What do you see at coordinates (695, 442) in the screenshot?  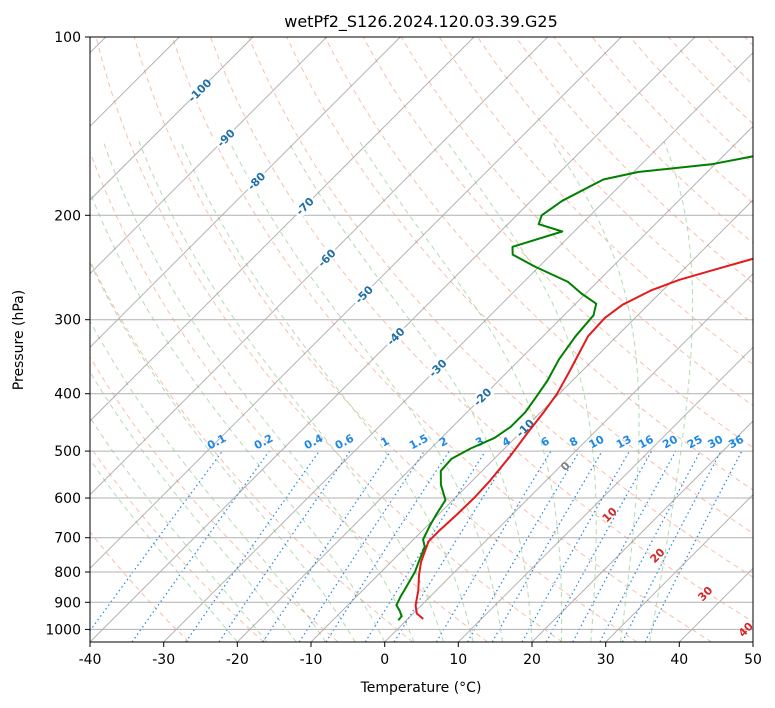 I see `mixing-ratio-label: 25` at bounding box center [695, 442].